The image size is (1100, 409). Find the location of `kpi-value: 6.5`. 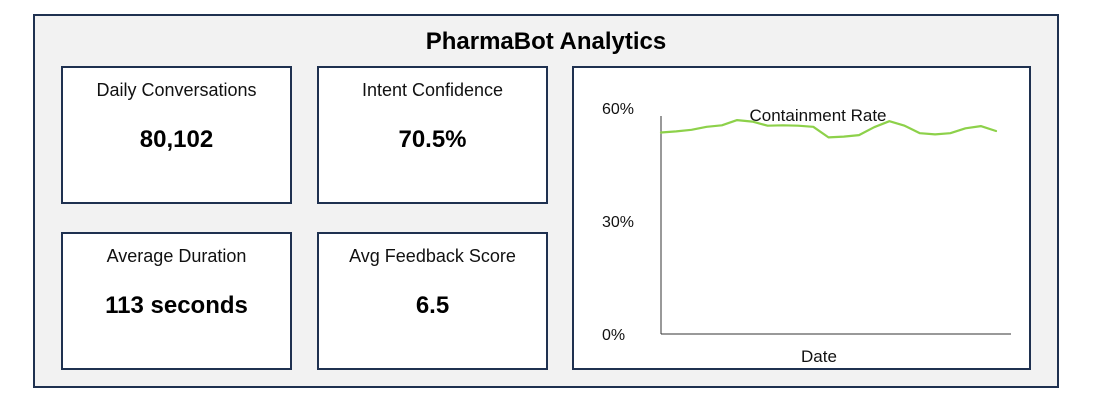

kpi-value: 6.5 is located at coordinates (432, 305).